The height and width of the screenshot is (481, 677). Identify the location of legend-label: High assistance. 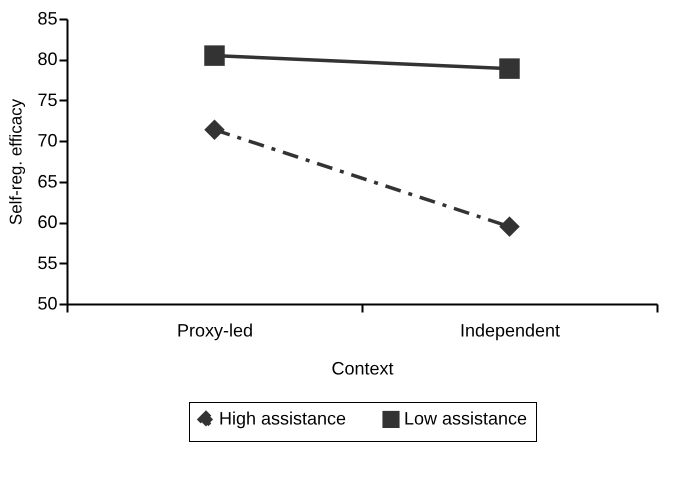
(282, 418).